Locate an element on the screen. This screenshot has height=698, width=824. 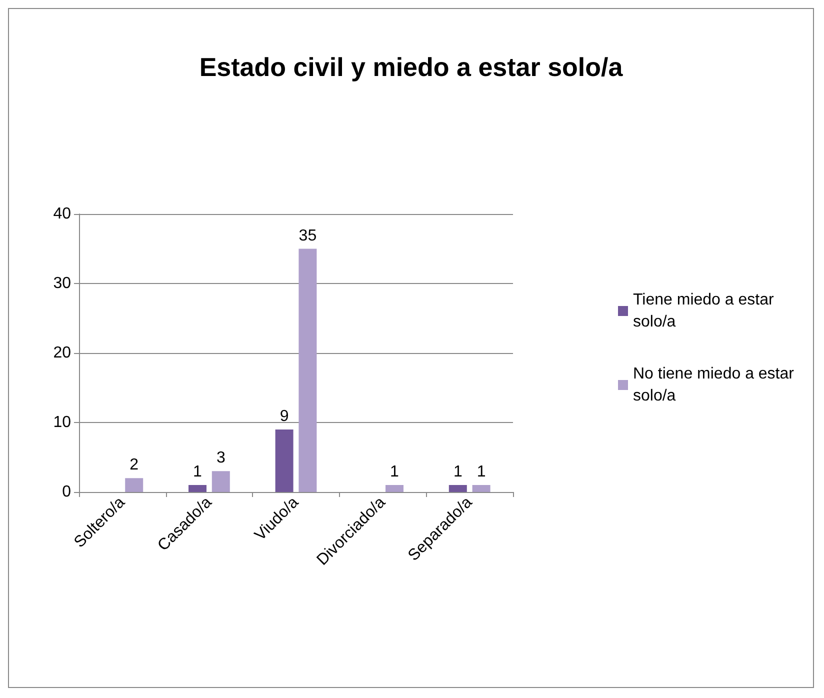
data-label: 3 is located at coordinates (221, 458).